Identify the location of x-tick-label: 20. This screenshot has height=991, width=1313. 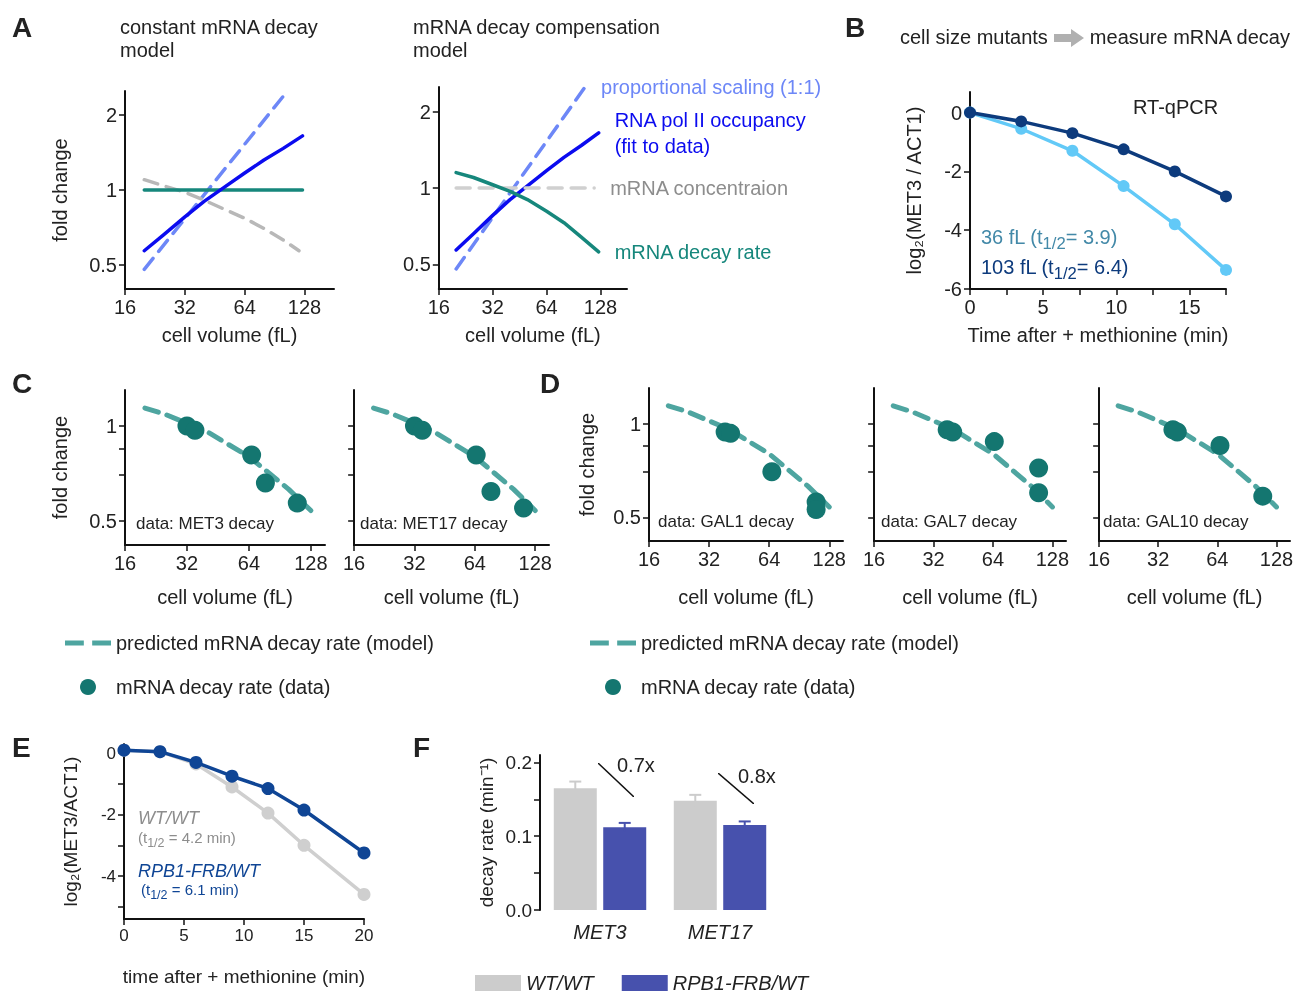
(364, 935).